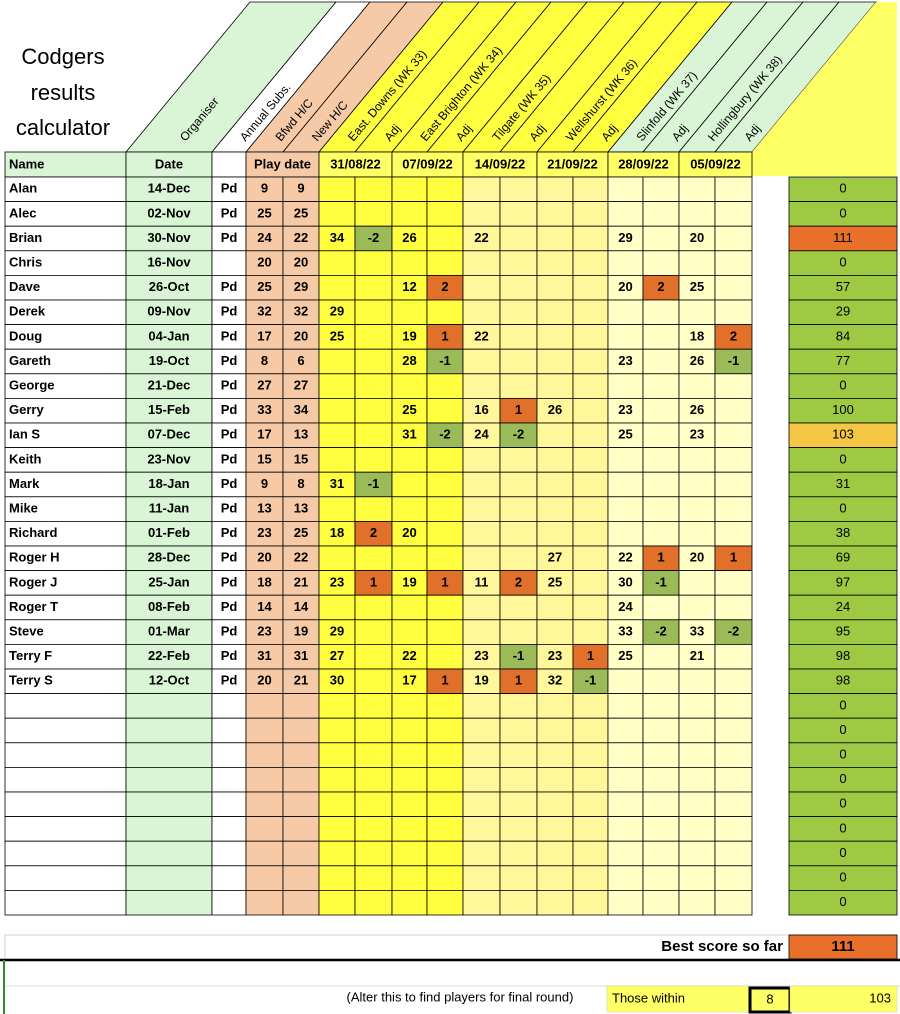 Image resolution: width=900 pixels, height=1014 pixels. Describe the element at coordinates (65, 829) in the screenshot. I see `blank-name-cell` at that location.